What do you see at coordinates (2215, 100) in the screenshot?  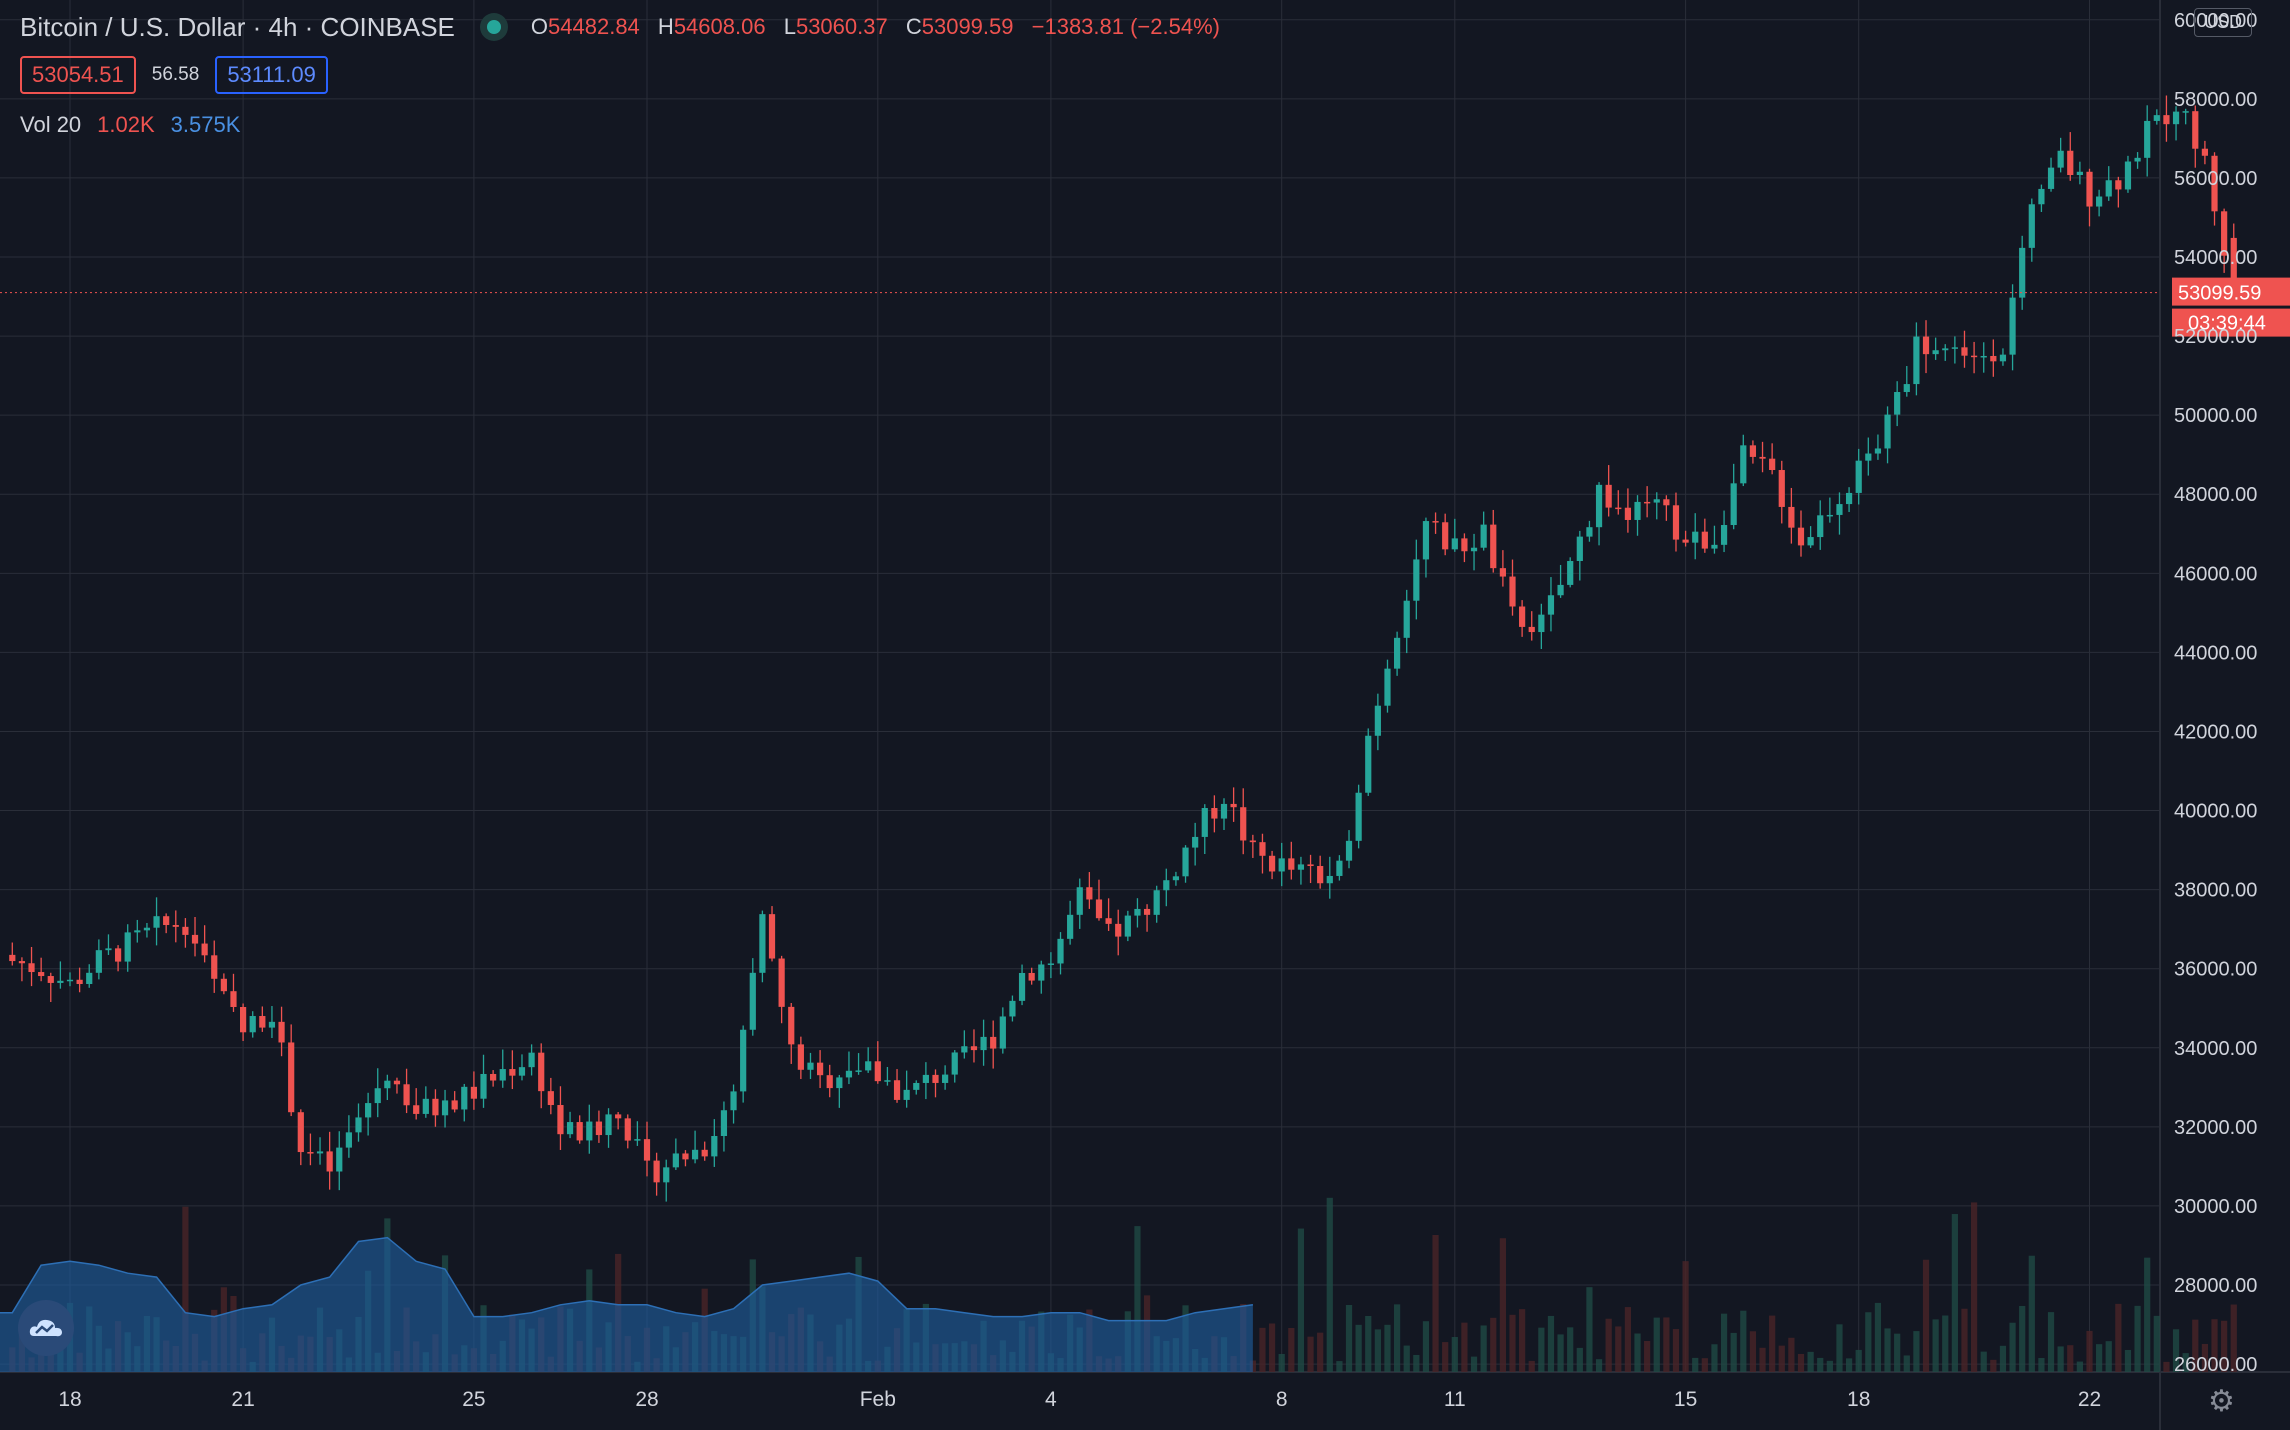 I see `price-axis-label: 58000.00` at bounding box center [2215, 100].